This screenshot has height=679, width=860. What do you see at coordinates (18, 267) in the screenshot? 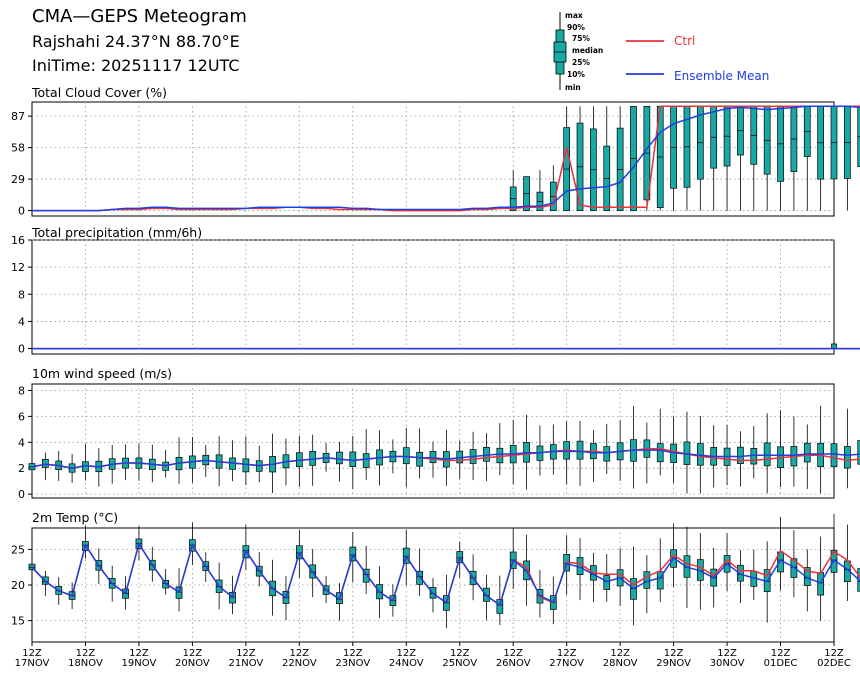
I see `y-tick-label: 12` at bounding box center [18, 267].